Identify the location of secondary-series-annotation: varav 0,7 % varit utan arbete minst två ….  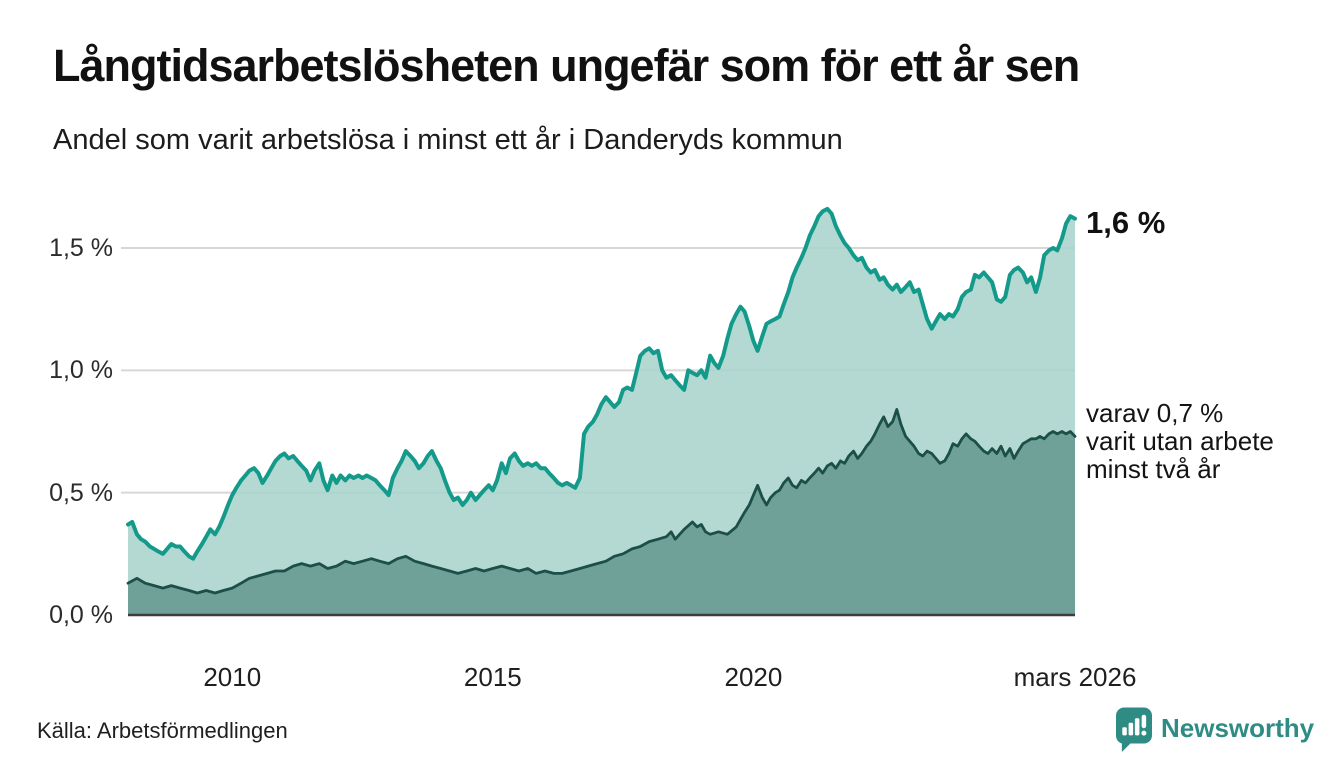
(1180, 441).